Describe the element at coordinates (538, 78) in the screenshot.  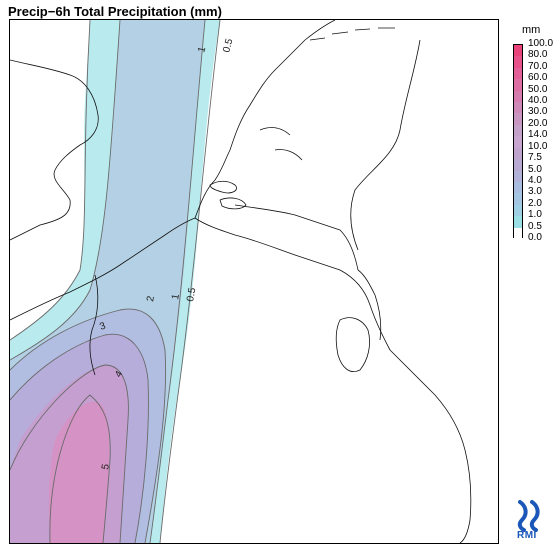
I see `legend-label: 60.0` at that location.